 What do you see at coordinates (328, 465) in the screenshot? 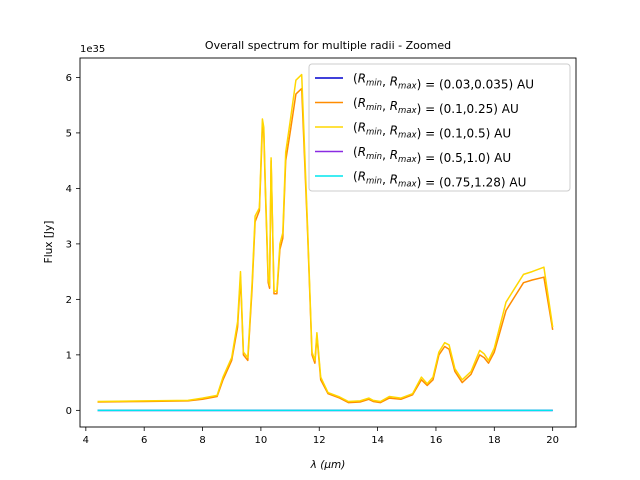
I see `x-axis-label: λ (μm)` at bounding box center [328, 465].